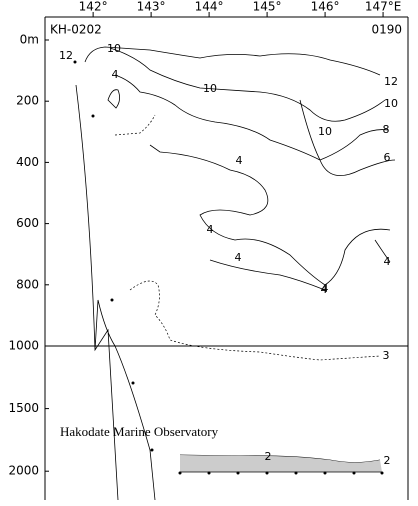 The width and height of the screenshot is (418, 506). What do you see at coordinates (23, 471) in the screenshot?
I see `y-tick-label: 2000` at bounding box center [23, 471].